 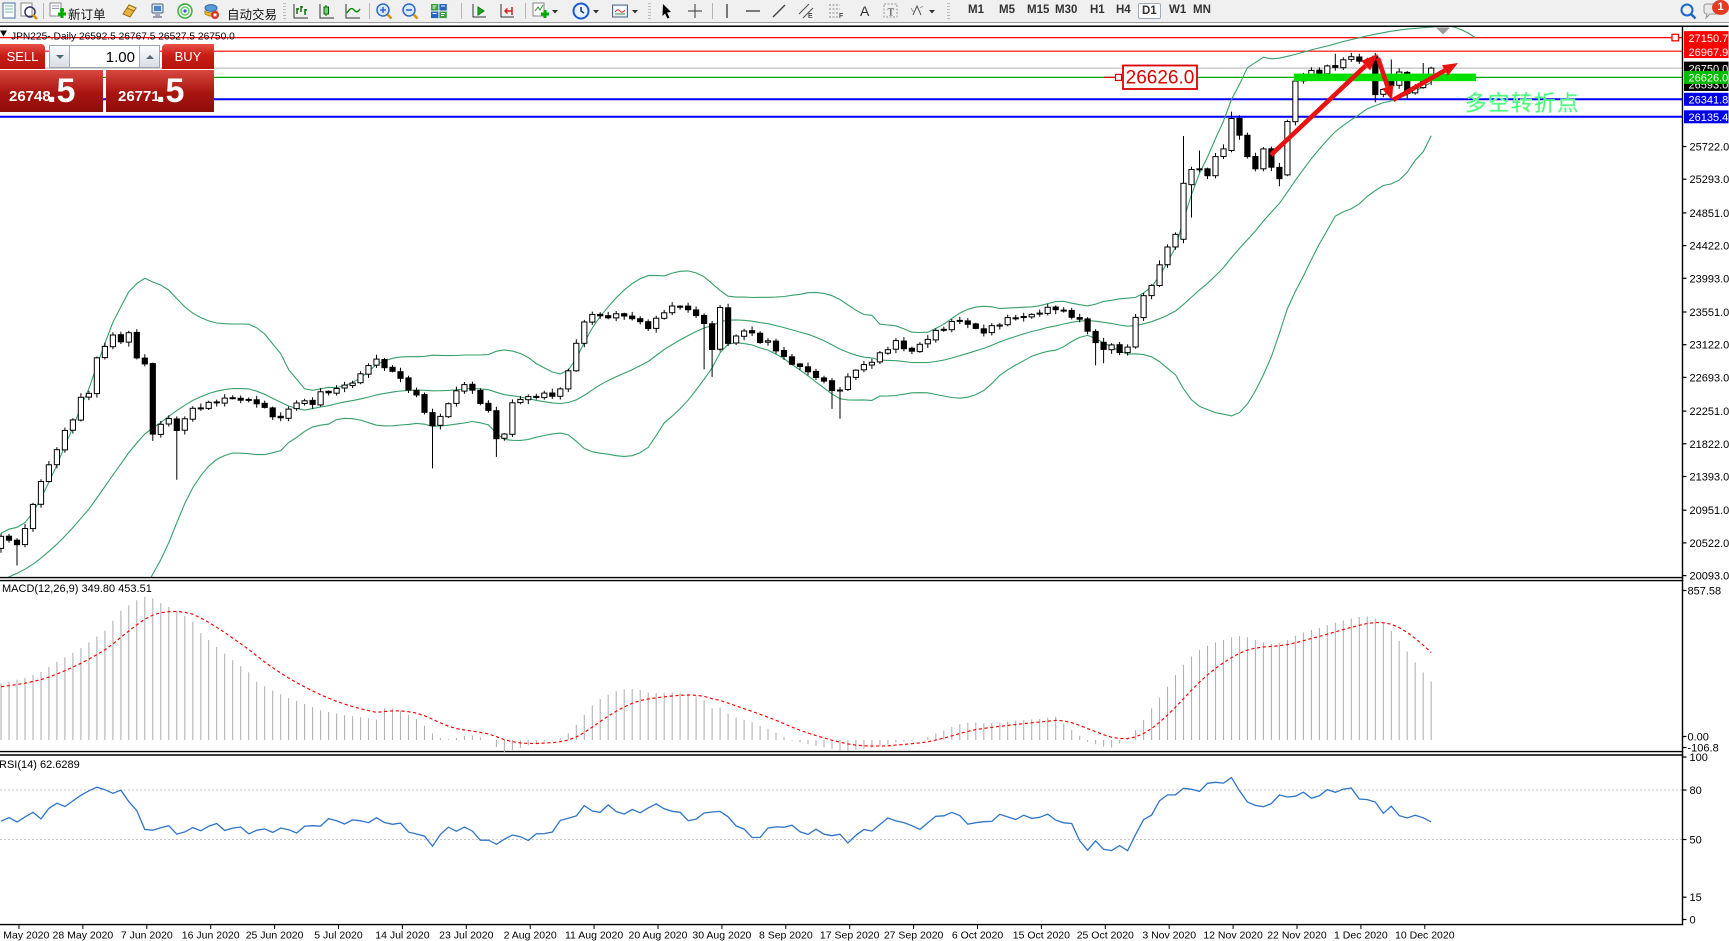 What do you see at coordinates (1709, 412) in the screenshot?
I see `svg-text: 22251.0` at bounding box center [1709, 412].